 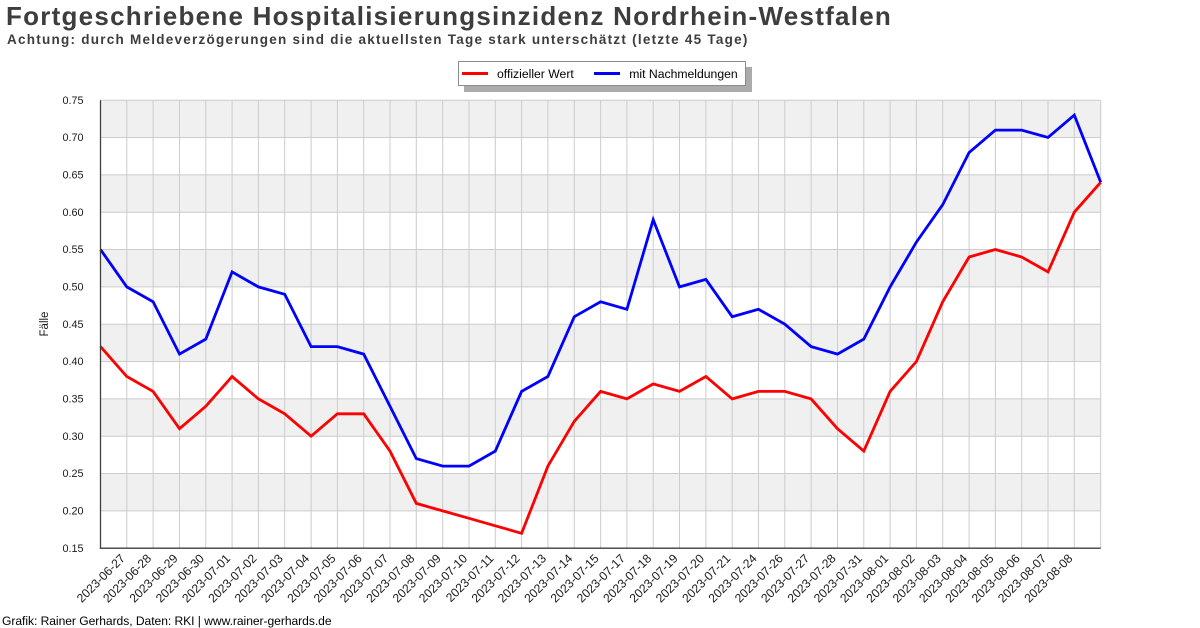 What do you see at coordinates (72, 474) in the screenshot?
I see `svg-text: 0.25` at bounding box center [72, 474].